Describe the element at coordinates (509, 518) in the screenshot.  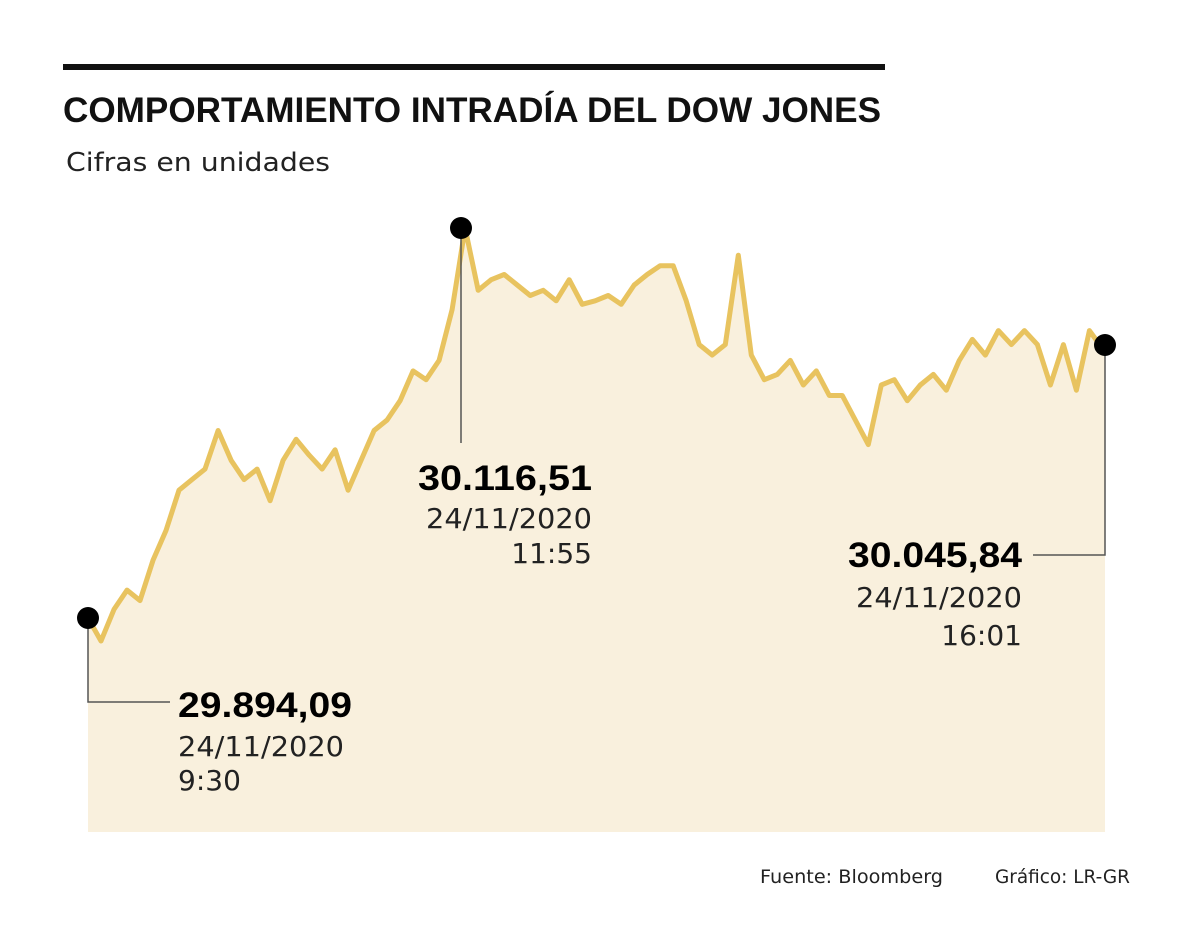
I see `annotation-peak-date: 24/11/2020` at that location.